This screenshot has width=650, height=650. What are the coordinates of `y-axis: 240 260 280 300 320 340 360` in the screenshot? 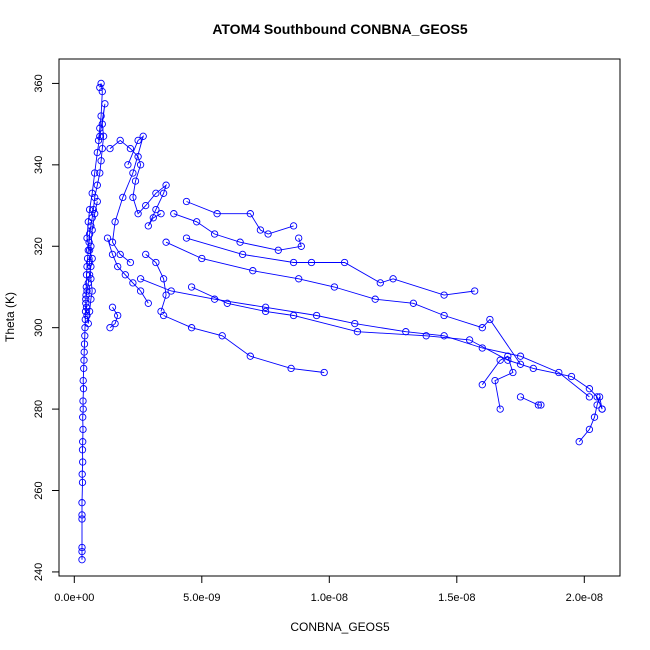 It's located at (46, 327).